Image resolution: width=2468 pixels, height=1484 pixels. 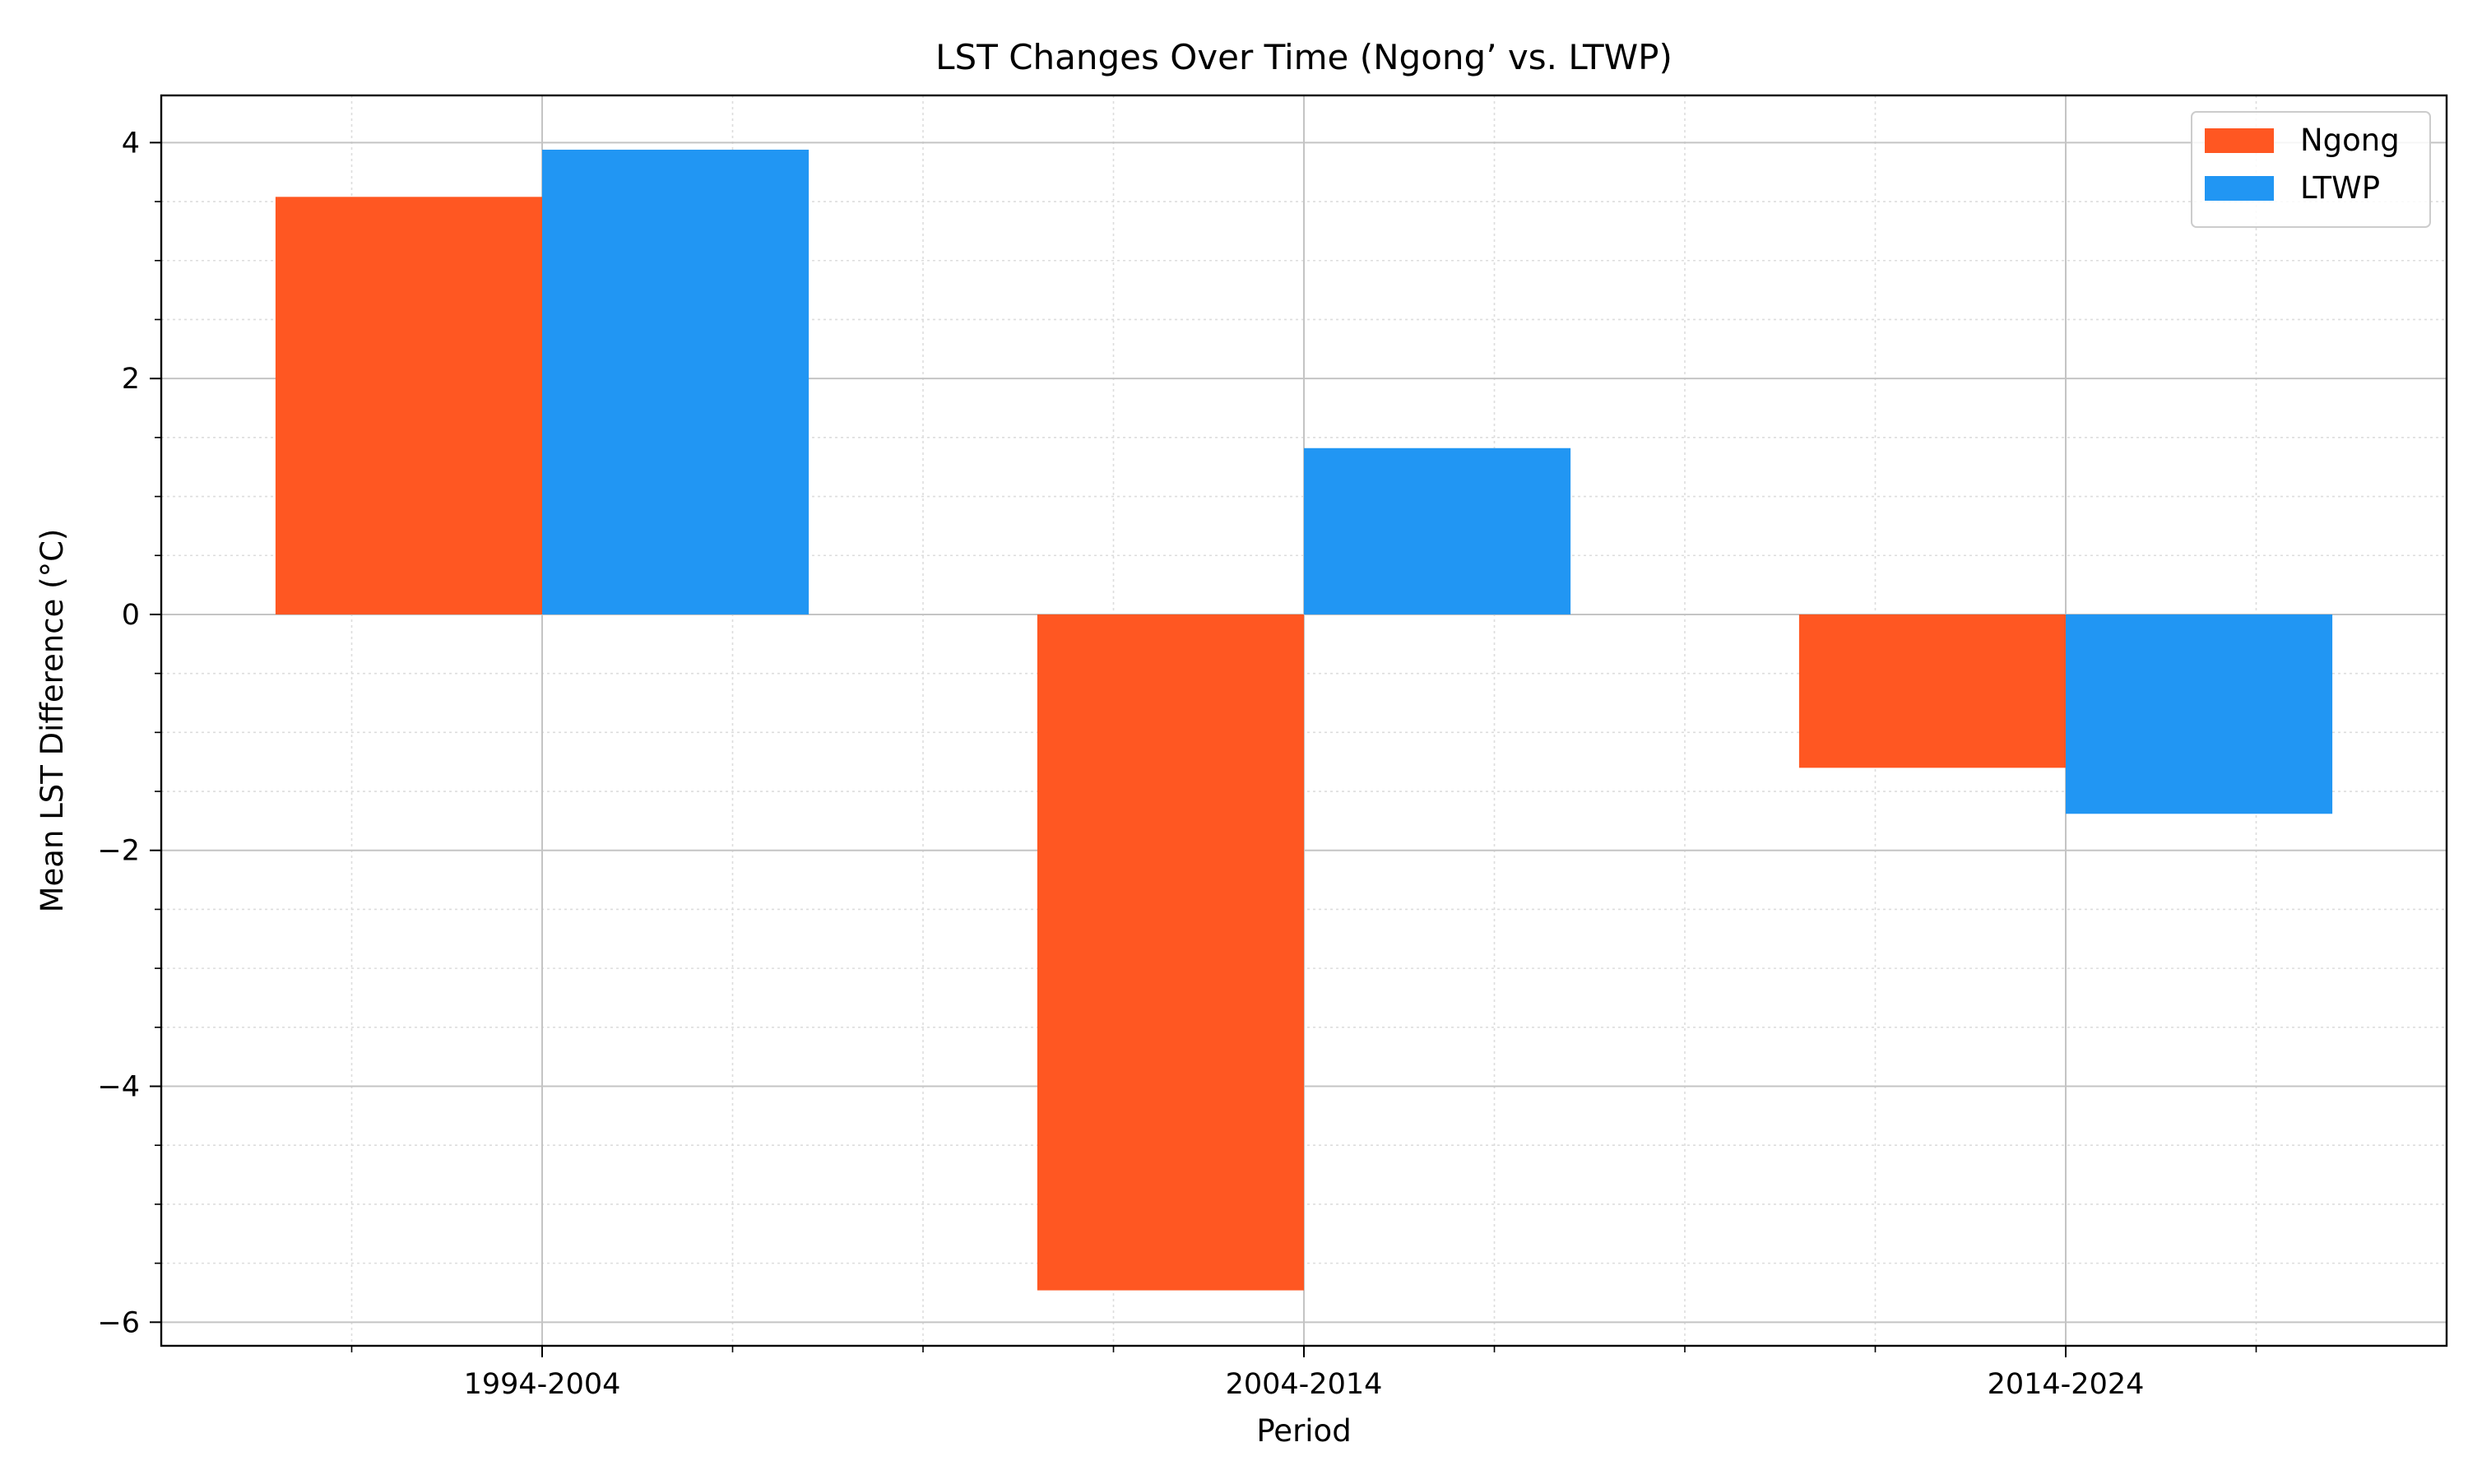 I want to click on bar-ngong-2004-2014, so click(x=1170, y=952).